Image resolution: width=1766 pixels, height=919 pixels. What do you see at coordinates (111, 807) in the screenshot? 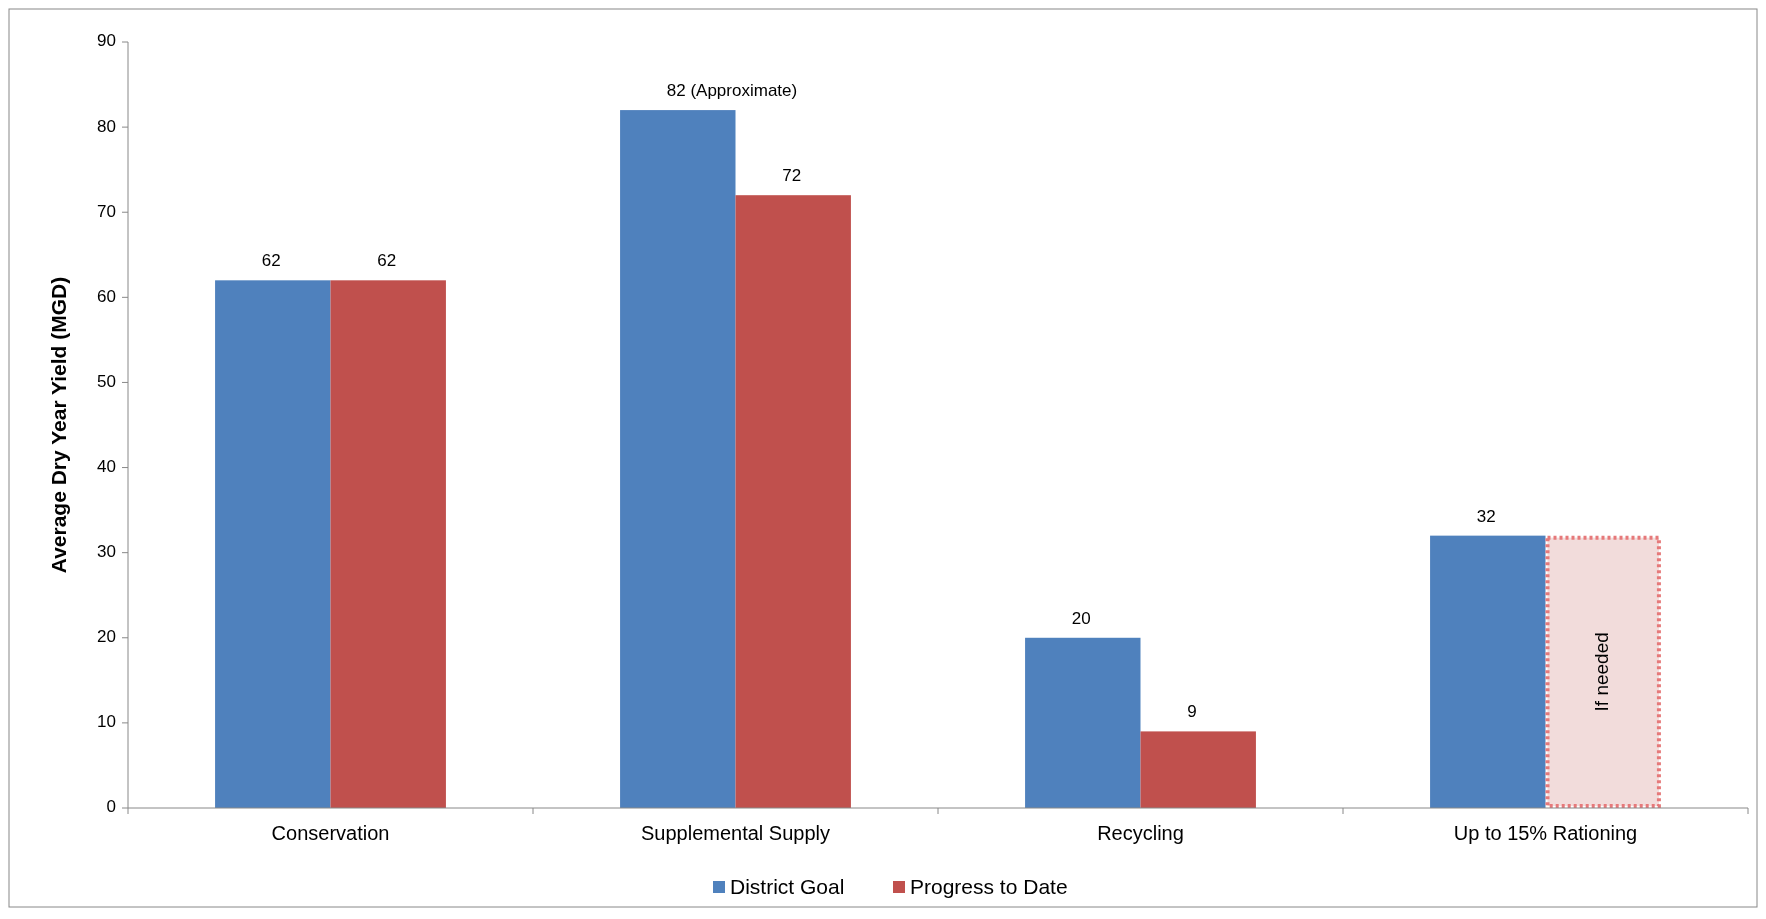
I see `y-tick-label: 0` at bounding box center [111, 807].